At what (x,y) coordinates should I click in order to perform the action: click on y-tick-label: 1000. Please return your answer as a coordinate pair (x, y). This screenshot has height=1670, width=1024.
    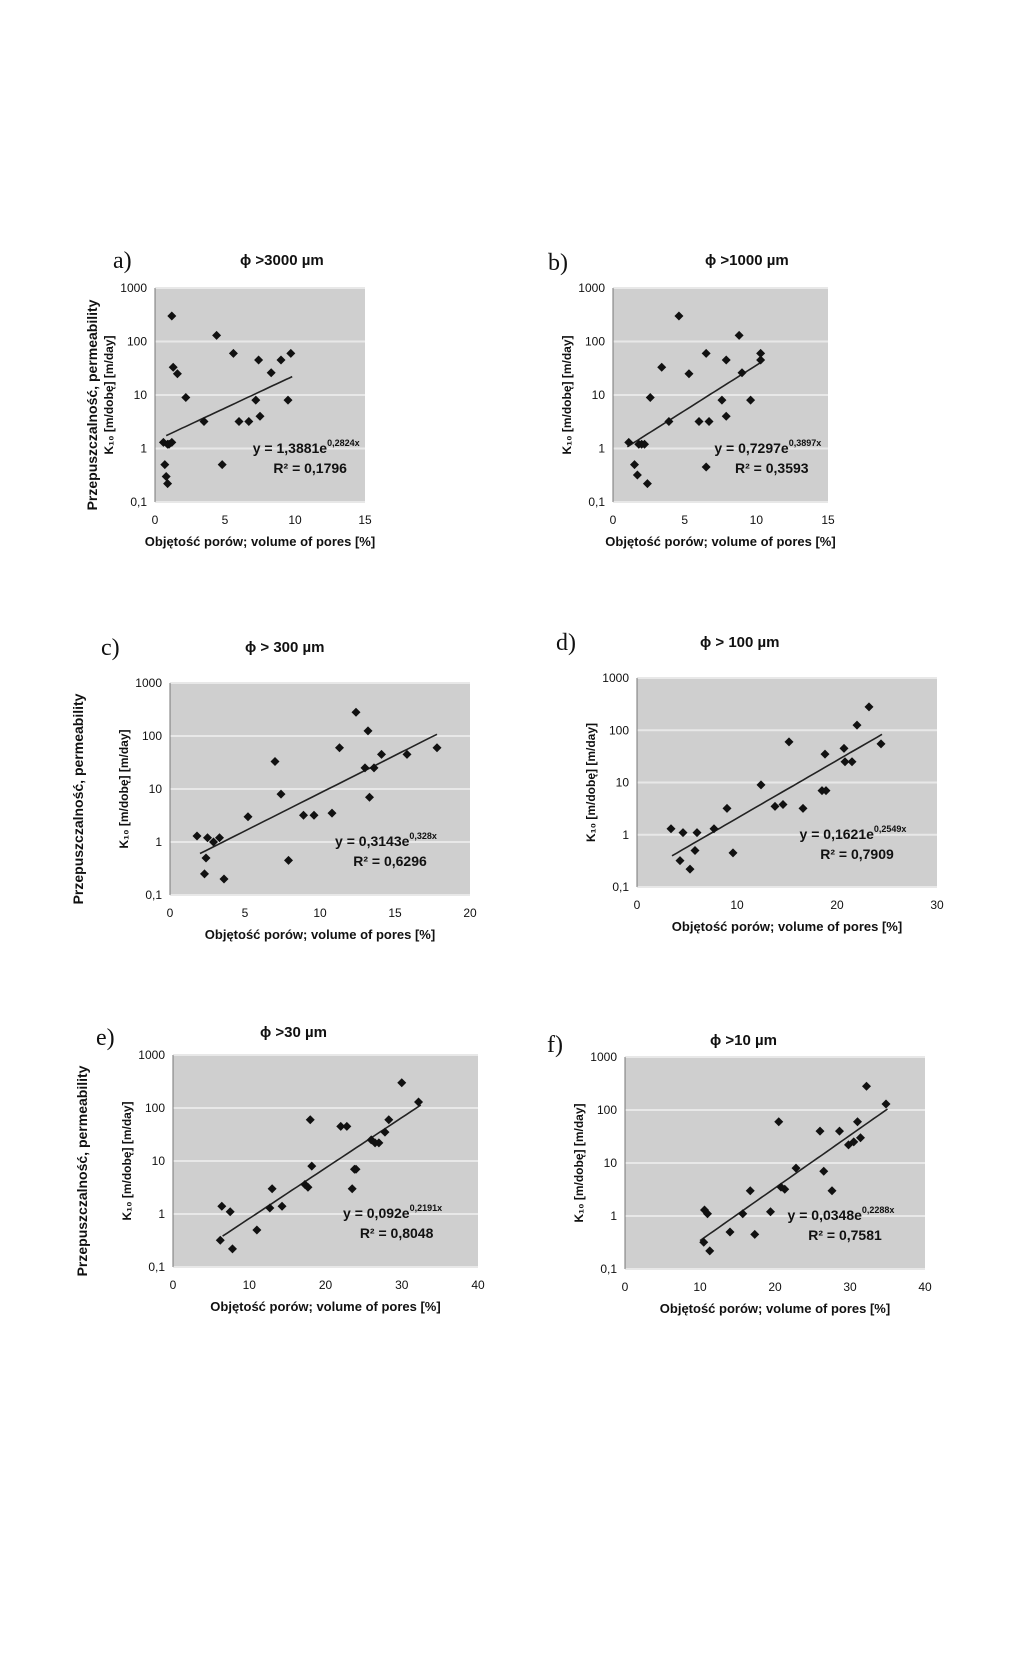
    Looking at the image, I should click on (603, 1057).